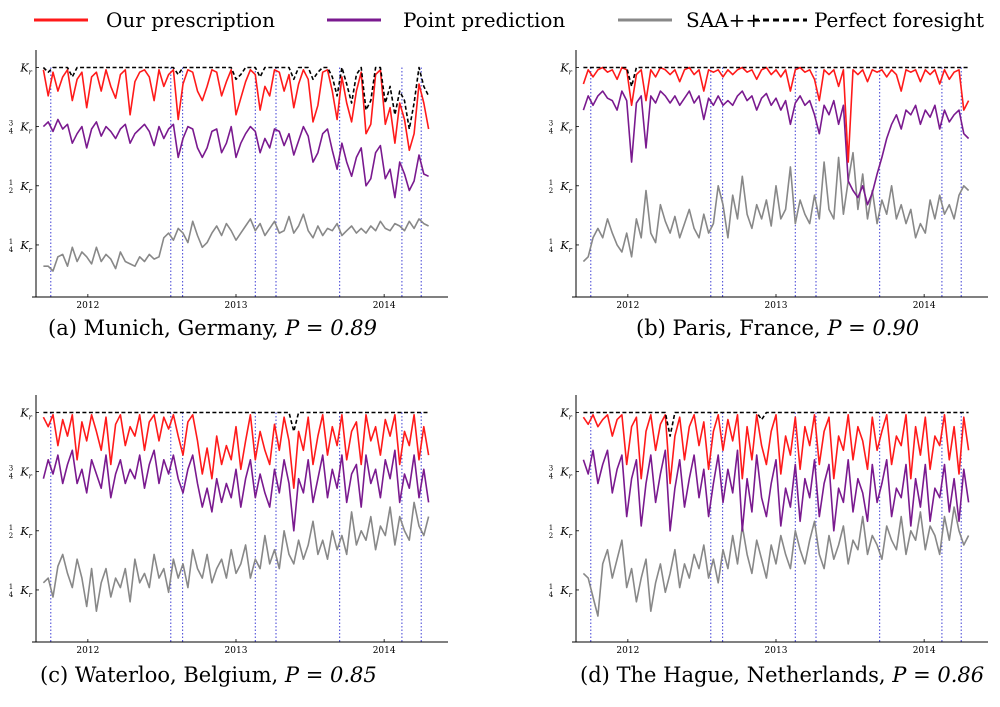 This screenshot has height=707, width=1000. What do you see at coordinates (690, 20) in the screenshot?
I see `legend-item-saa: SAA++` at bounding box center [690, 20].